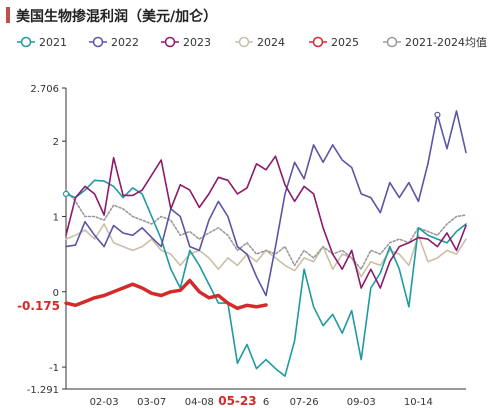 This screenshot has width=500, height=408. I want to click on x-tick-label: 09-03, so click(361, 402).